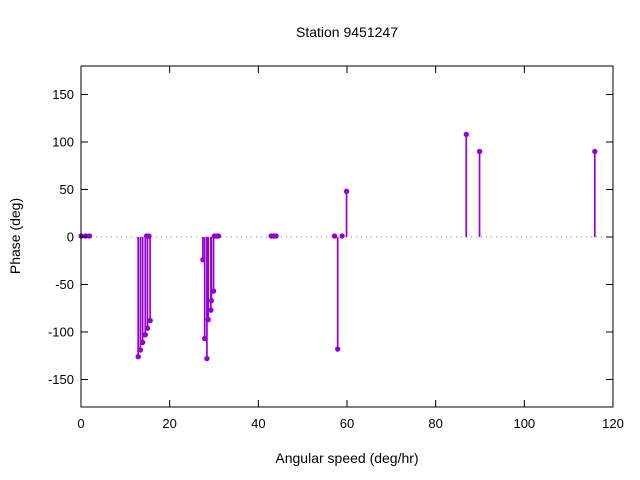  I want to click on y-axis-label: Phase (deg), so click(15, 236).